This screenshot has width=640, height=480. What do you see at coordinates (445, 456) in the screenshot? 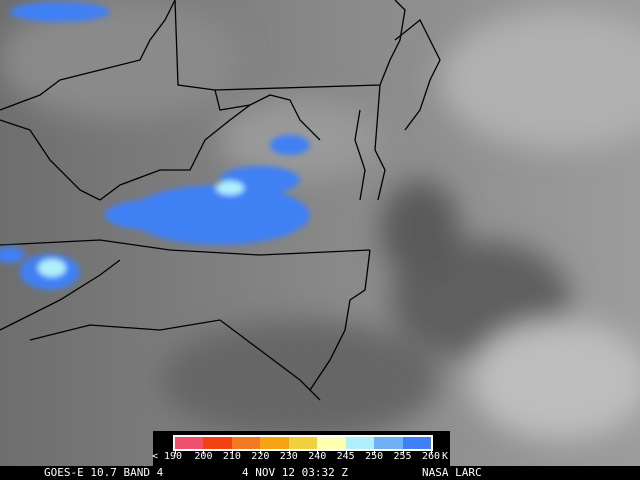
I see `legend-unit: K` at bounding box center [445, 456].